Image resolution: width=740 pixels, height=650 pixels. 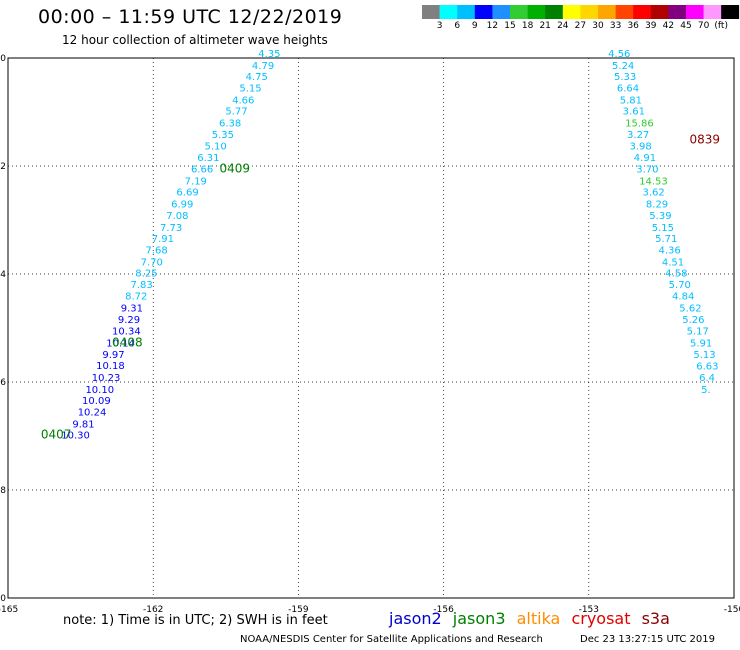 What do you see at coordinates (223, 135) in the screenshot?
I see `wave-height-label: 5.35` at bounding box center [223, 135].